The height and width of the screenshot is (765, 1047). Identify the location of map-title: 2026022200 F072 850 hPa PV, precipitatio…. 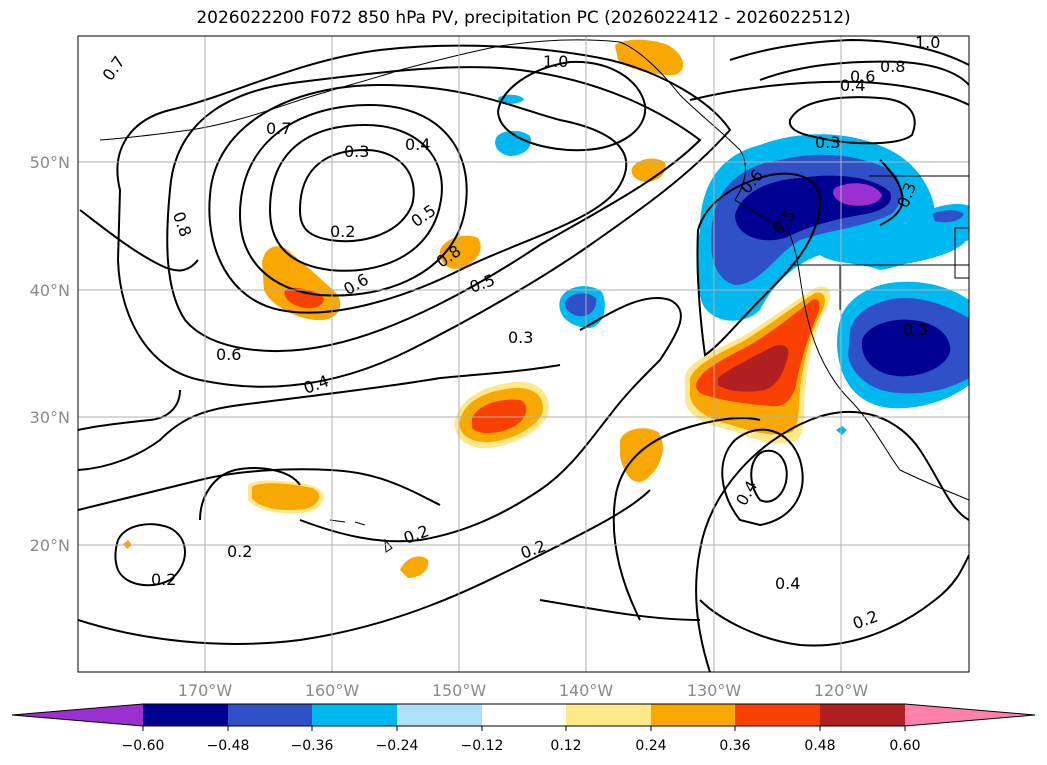
(523, 18).